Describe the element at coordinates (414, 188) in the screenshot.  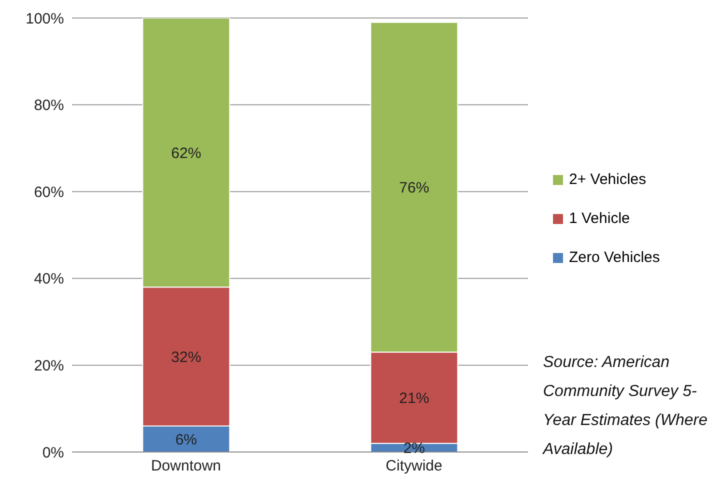
I see `data-label: 76%` at that location.